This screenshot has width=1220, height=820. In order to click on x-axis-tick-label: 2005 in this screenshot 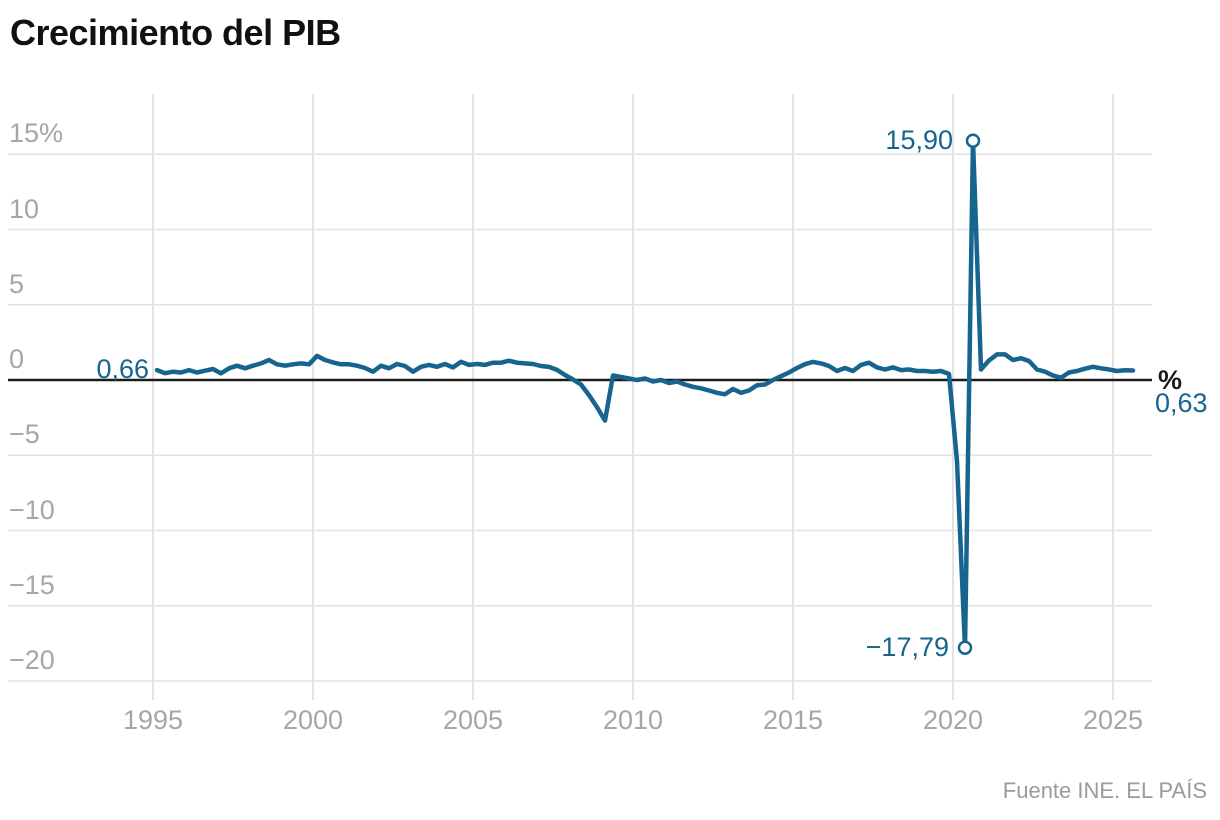, I will do `click(473, 720)`.